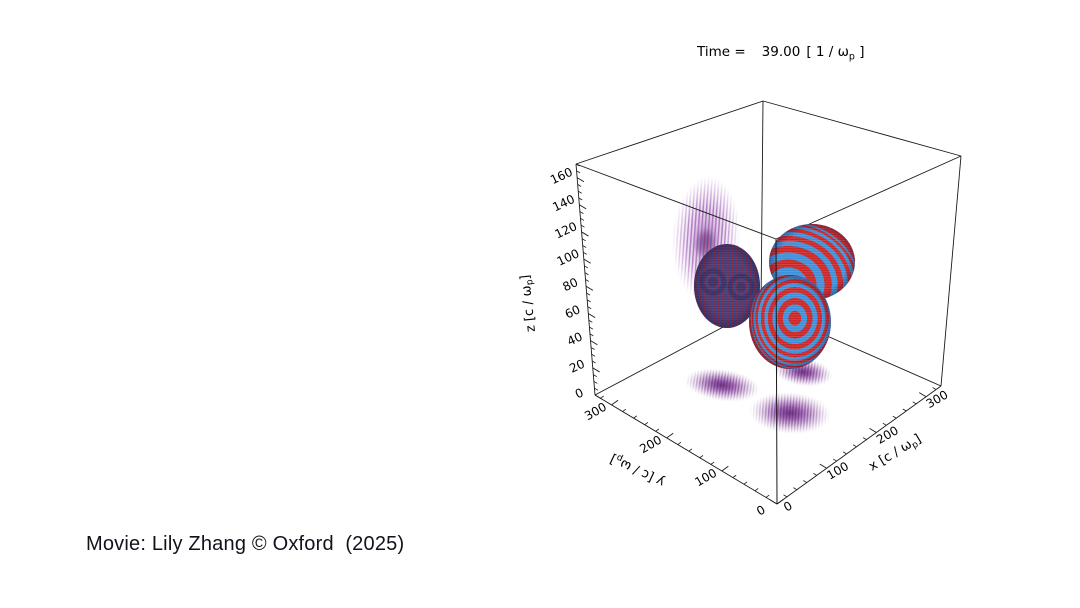 Image resolution: width=1080 pixels, height=608 pixels. Describe the element at coordinates (566, 230) in the screenshot. I see `z-tick-label: 120` at that location.